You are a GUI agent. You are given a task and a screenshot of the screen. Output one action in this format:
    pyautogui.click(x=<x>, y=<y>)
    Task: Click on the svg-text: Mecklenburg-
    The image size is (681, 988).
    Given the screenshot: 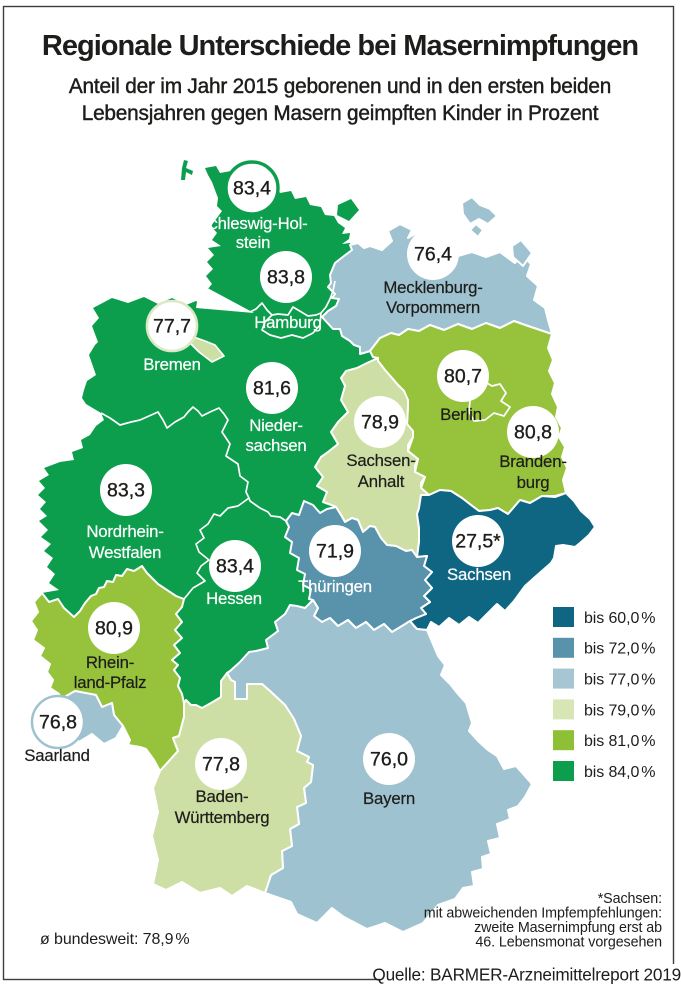 What is the action you would take?
    pyautogui.click(x=432, y=287)
    